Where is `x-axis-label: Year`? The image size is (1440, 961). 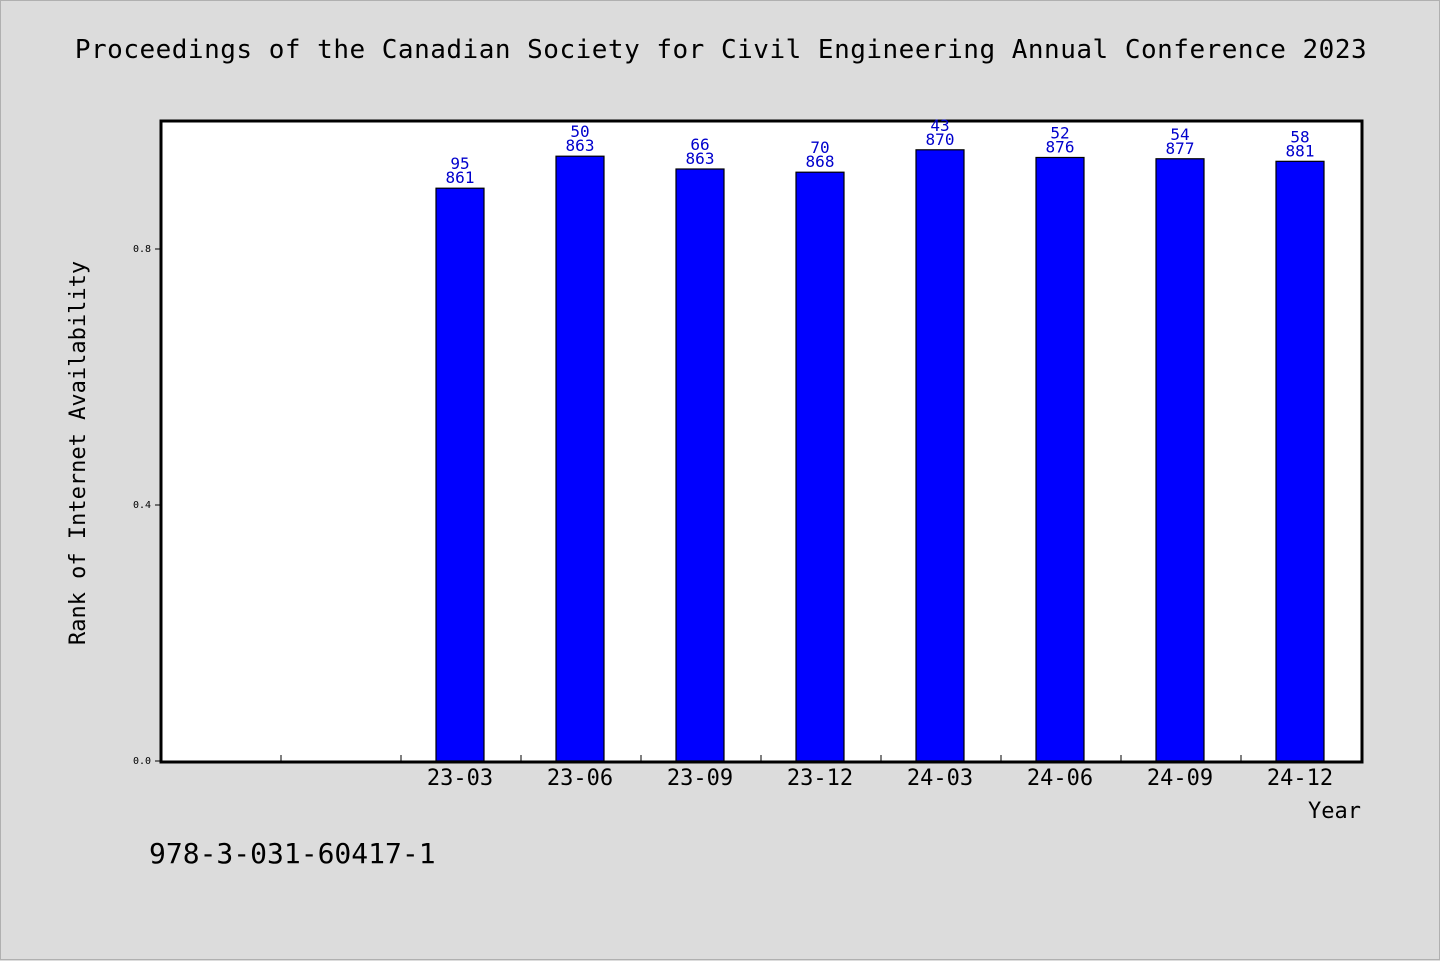
x-axis-label: Year is located at coordinates (1334, 811).